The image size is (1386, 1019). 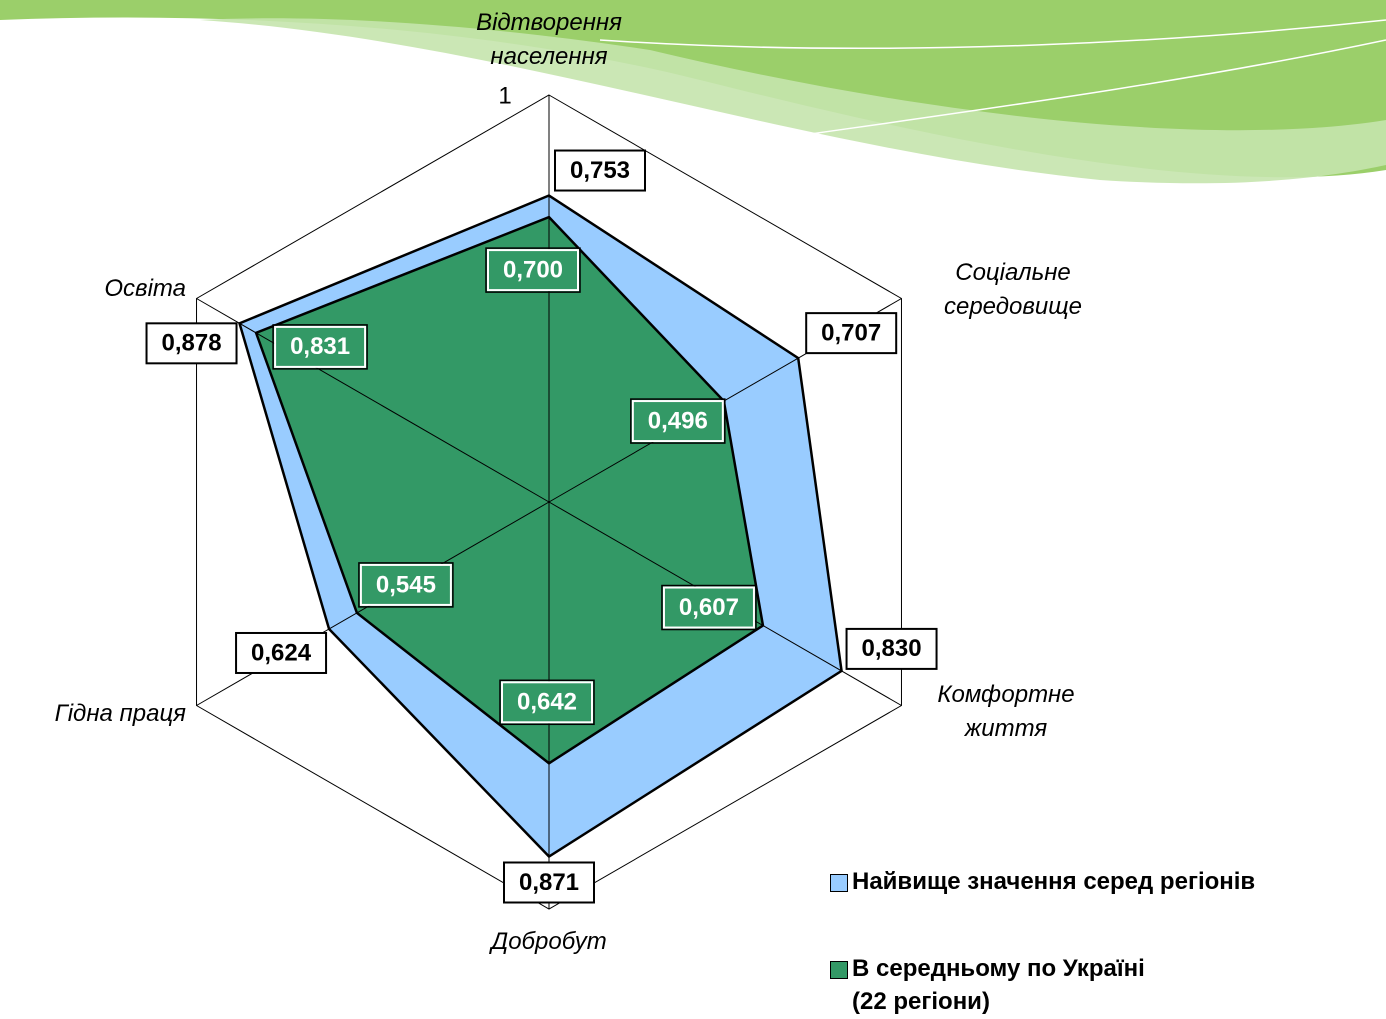 I want to click on category-label: Освіта, so click(x=145, y=288).